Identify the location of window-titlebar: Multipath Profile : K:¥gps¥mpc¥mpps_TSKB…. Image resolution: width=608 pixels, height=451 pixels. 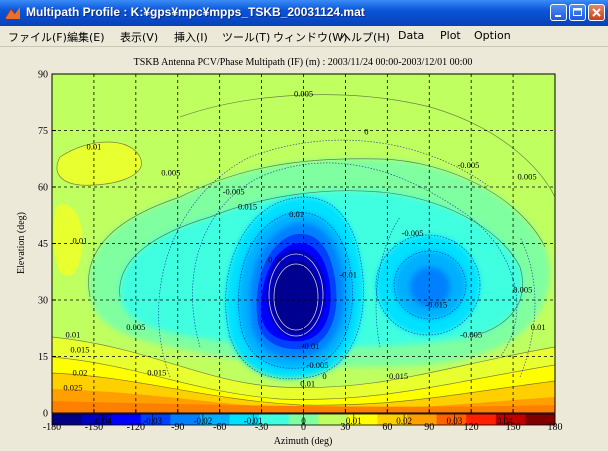
(304, 13).